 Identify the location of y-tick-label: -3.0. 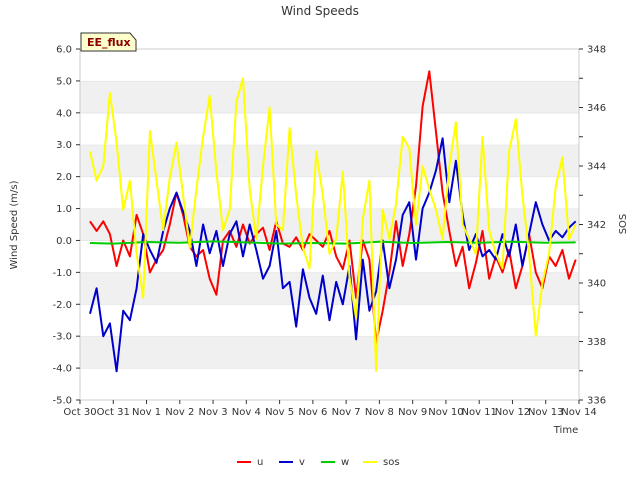
(62, 337).